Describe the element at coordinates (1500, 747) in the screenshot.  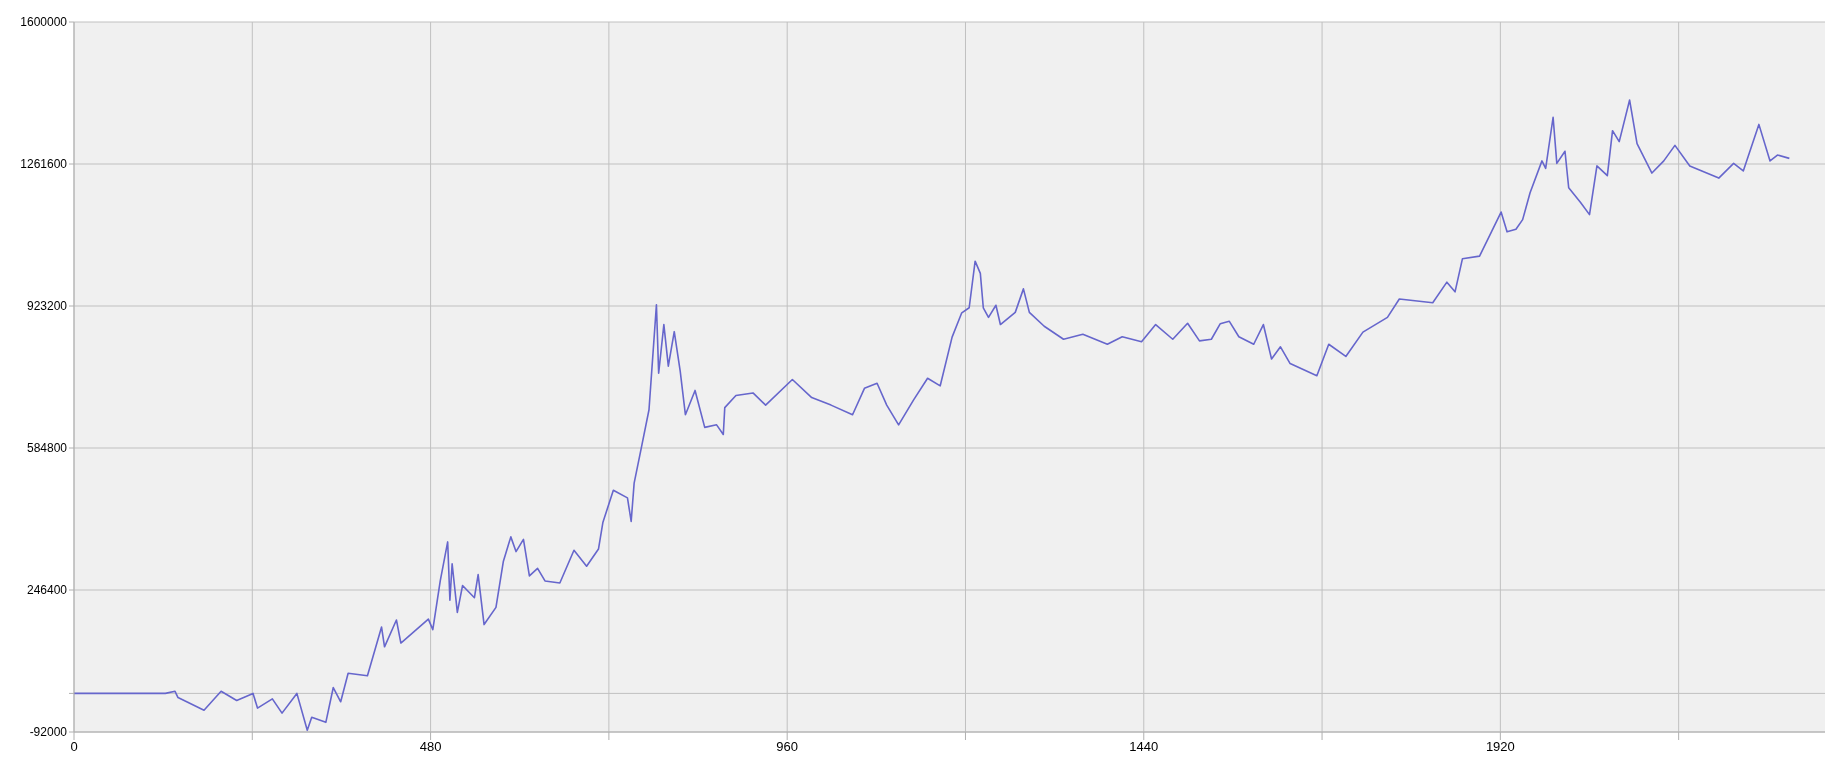
I see `x-tick-label: 1920` at that location.